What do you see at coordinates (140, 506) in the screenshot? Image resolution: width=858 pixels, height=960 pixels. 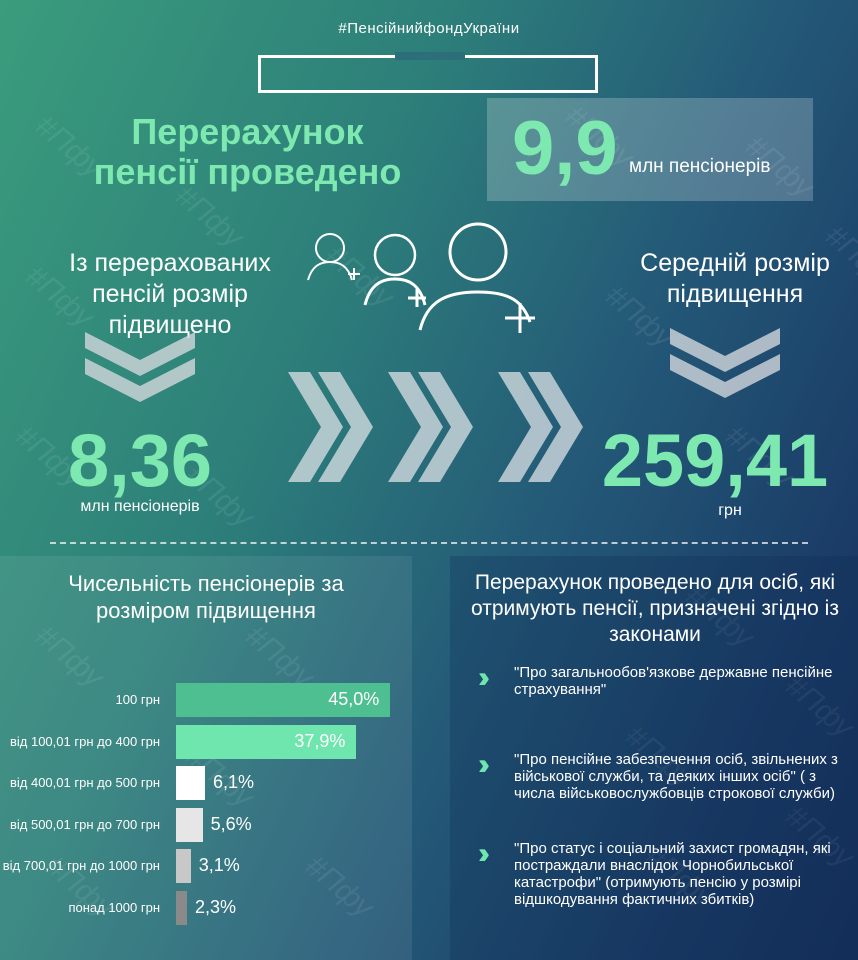 I see `increased-unit: млн пенсіонерів` at bounding box center [140, 506].